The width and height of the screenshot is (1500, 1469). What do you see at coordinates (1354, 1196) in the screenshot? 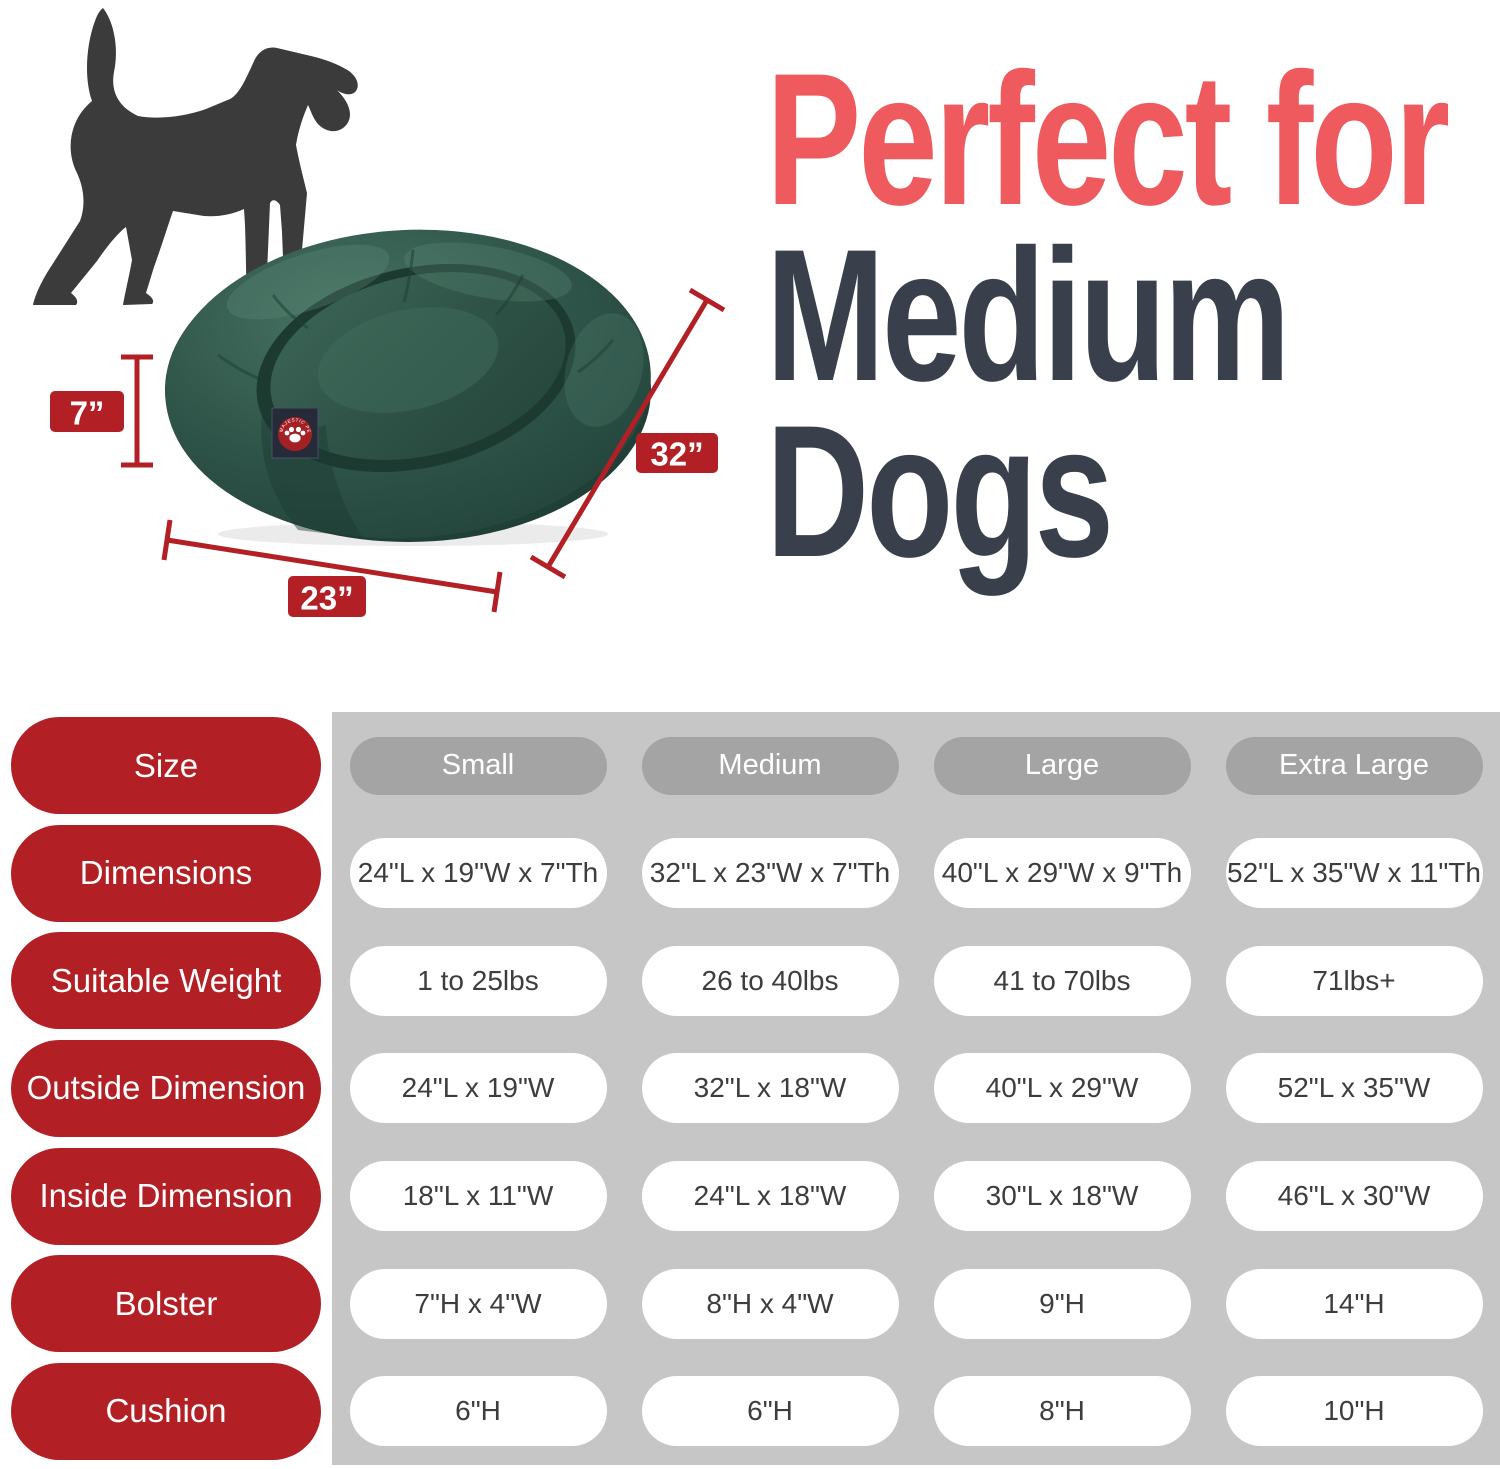
I see `table-cell: 46"L x 30"W` at bounding box center [1354, 1196].